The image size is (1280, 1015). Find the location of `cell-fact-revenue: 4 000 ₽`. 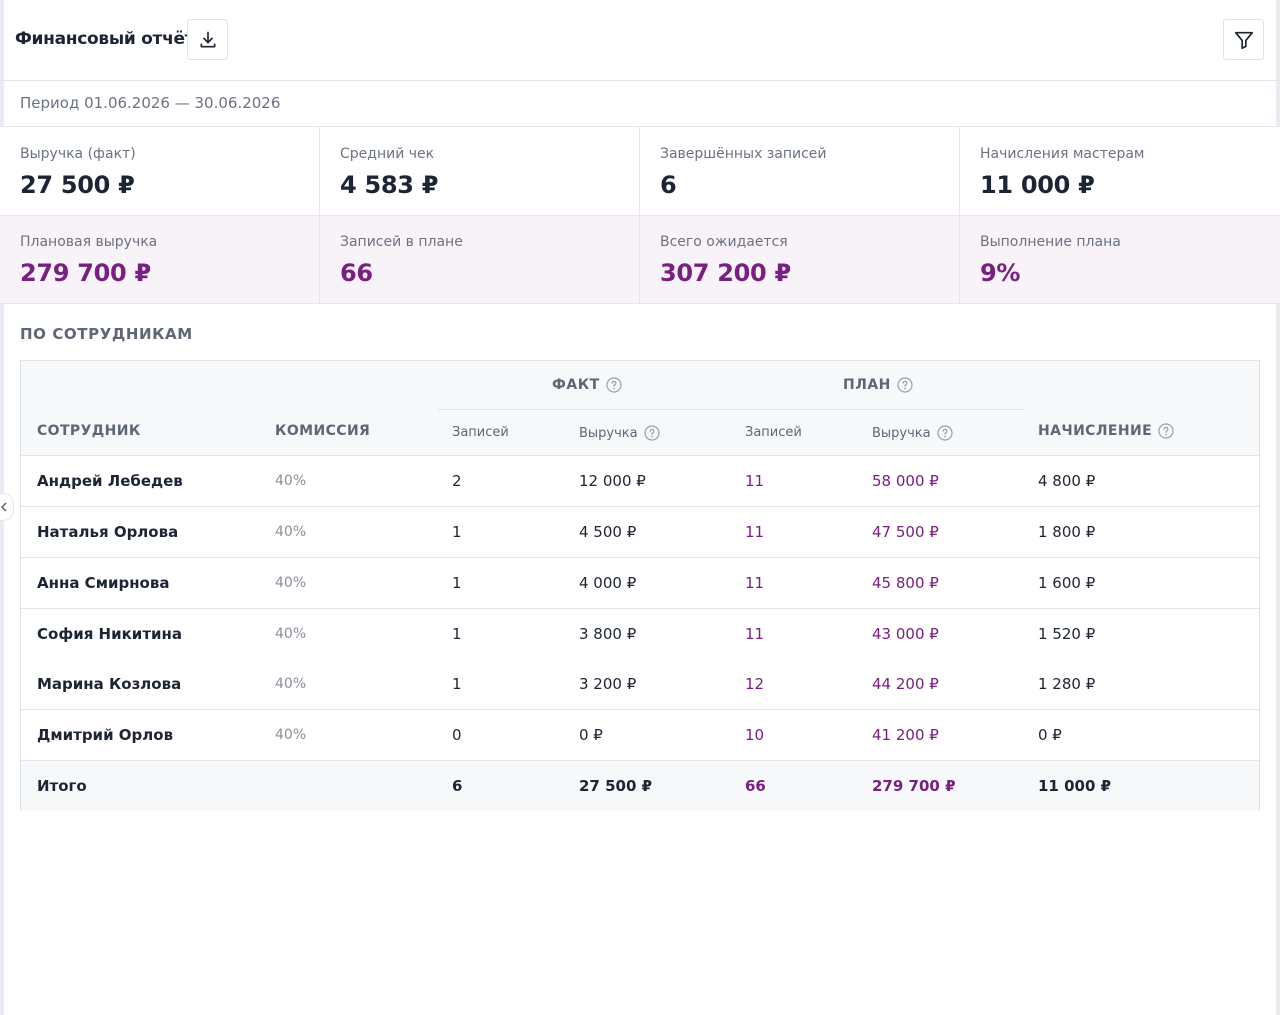

cell-fact-revenue: 4 000 ₽ is located at coordinates (608, 583).